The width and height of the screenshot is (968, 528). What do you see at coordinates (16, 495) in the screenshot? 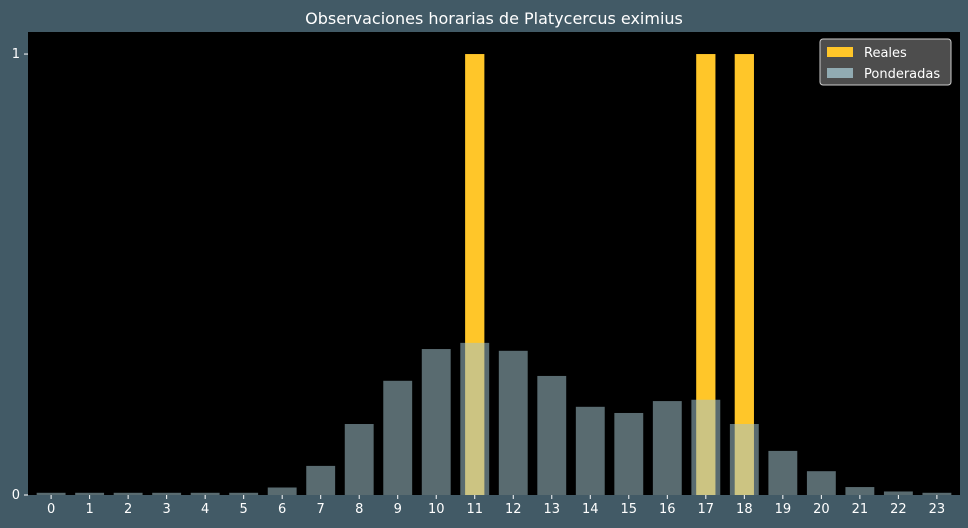
I see `y-tick-label: 0` at bounding box center [16, 495].